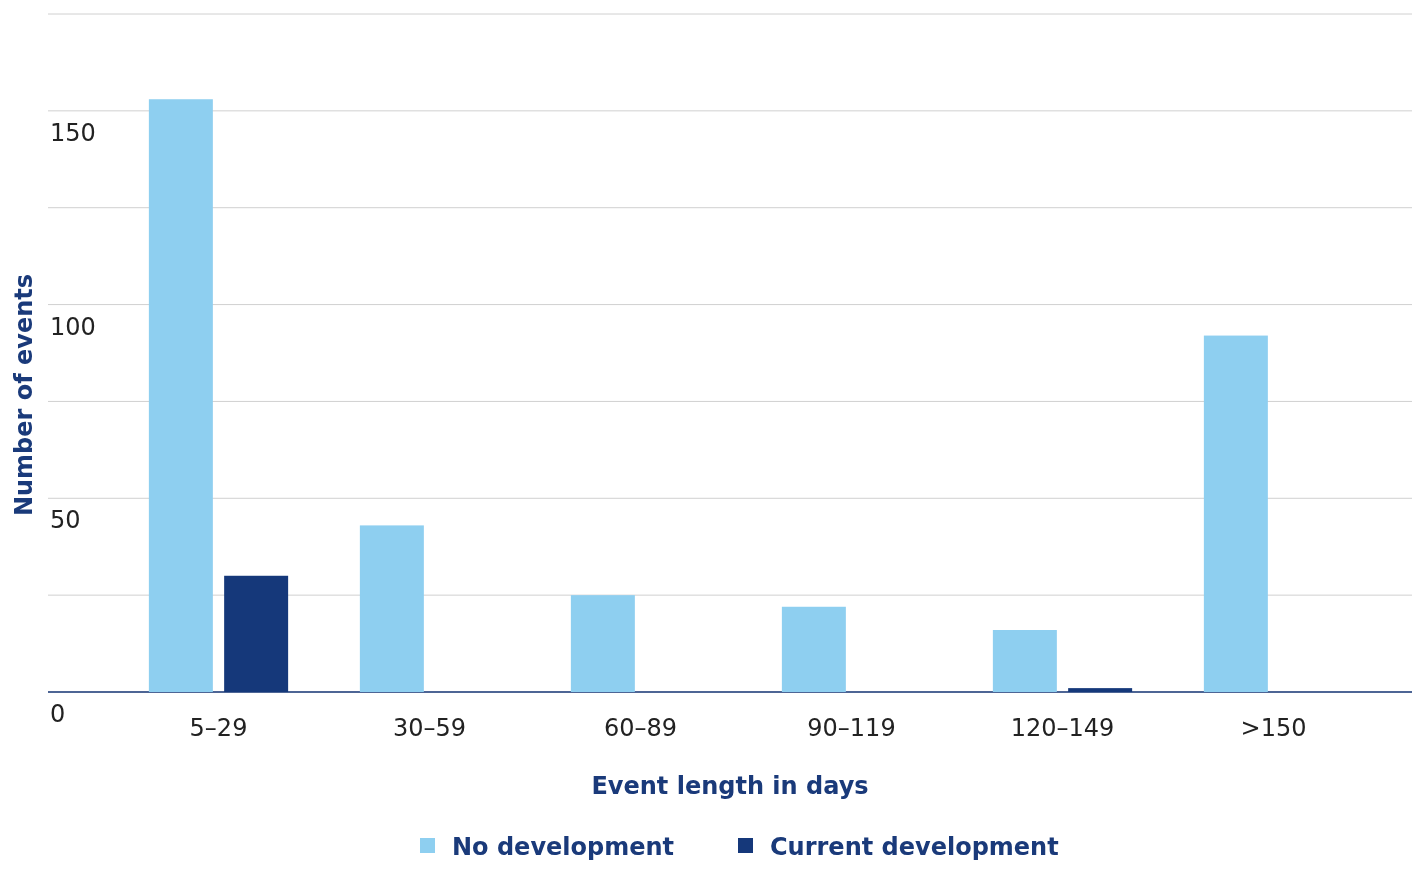 The width and height of the screenshot is (1420, 869). What do you see at coordinates (640, 728) in the screenshot?
I see `x-tick-label: 60–89` at bounding box center [640, 728].